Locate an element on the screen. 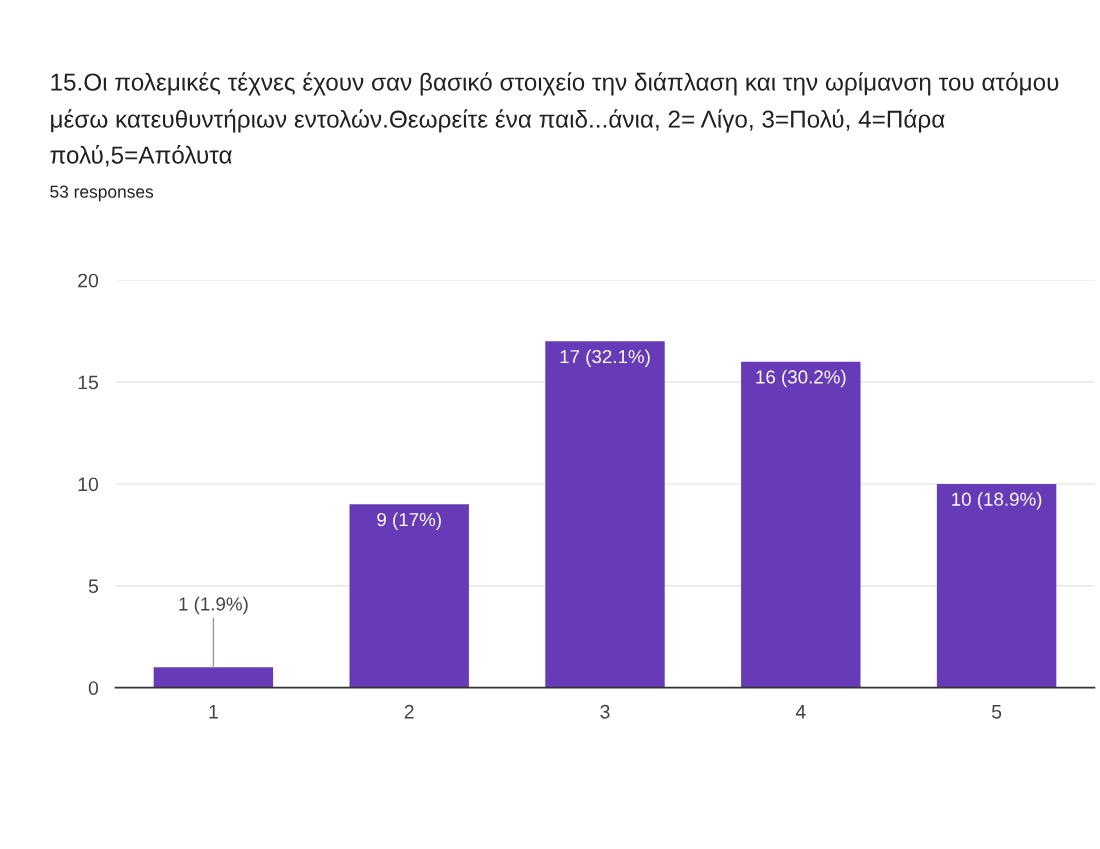  data-label: 17 (32.1%) is located at coordinates (605, 358).